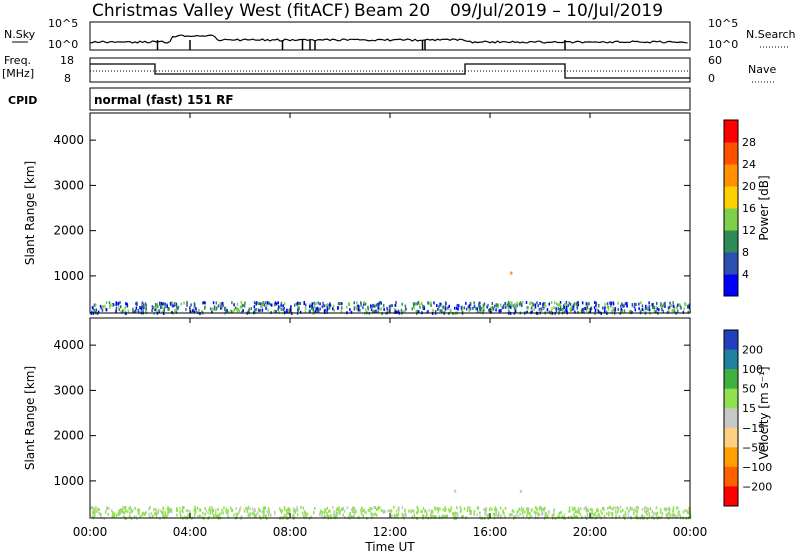 This screenshot has width=800, height=554. I want to click on freq-label: Freq., so click(17, 60).